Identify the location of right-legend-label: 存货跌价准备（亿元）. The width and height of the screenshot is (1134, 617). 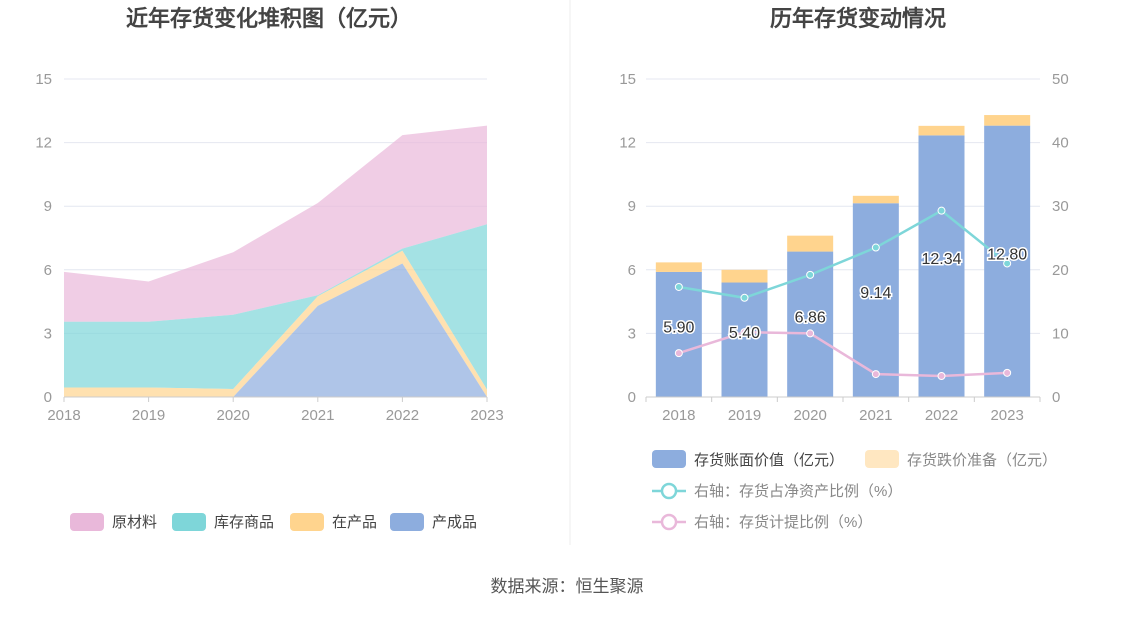
(982, 460).